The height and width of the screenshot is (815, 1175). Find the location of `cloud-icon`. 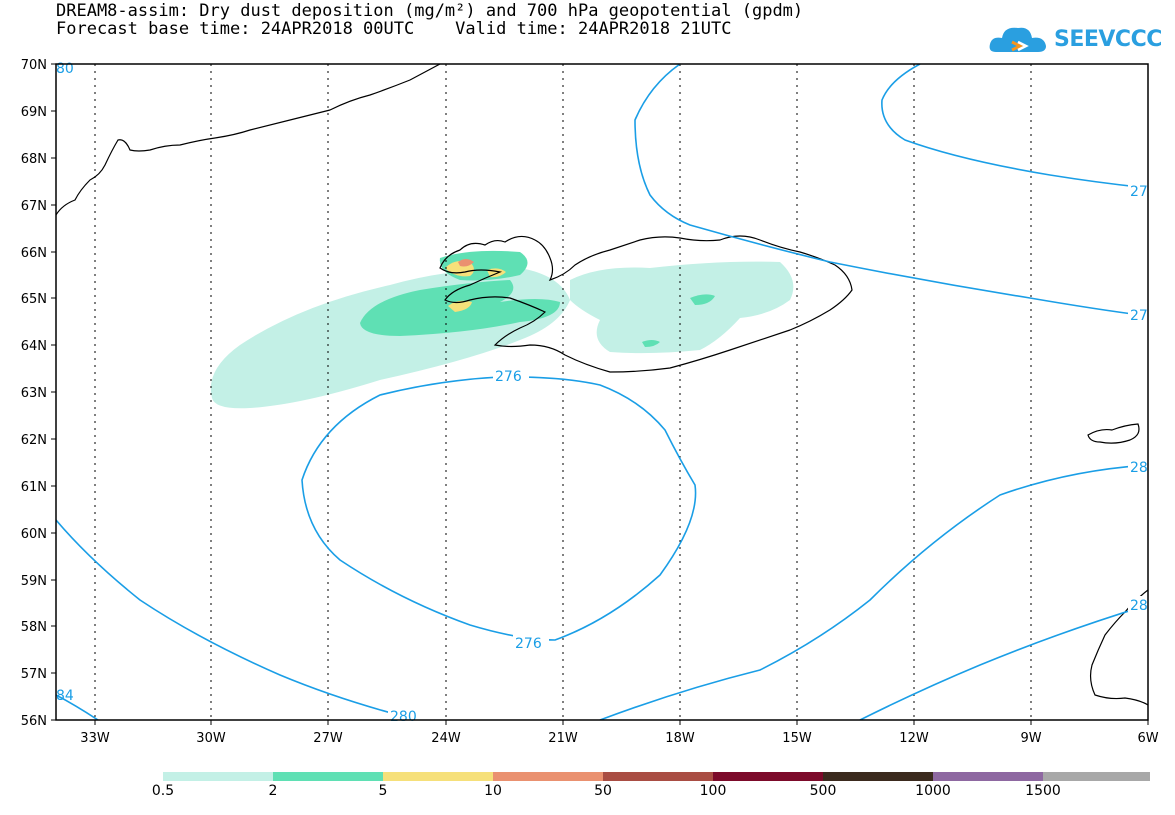

cloud-icon is located at coordinates (1017, 39).